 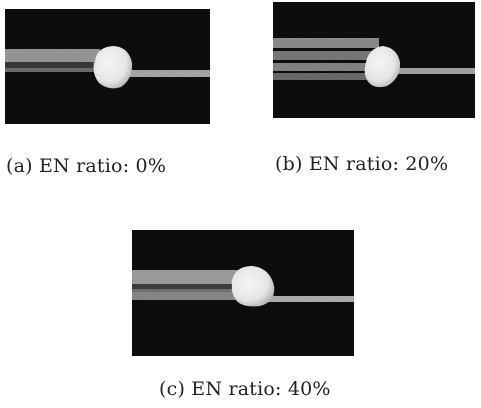 I want to click on micrograph-image-a, so click(x=107, y=66).